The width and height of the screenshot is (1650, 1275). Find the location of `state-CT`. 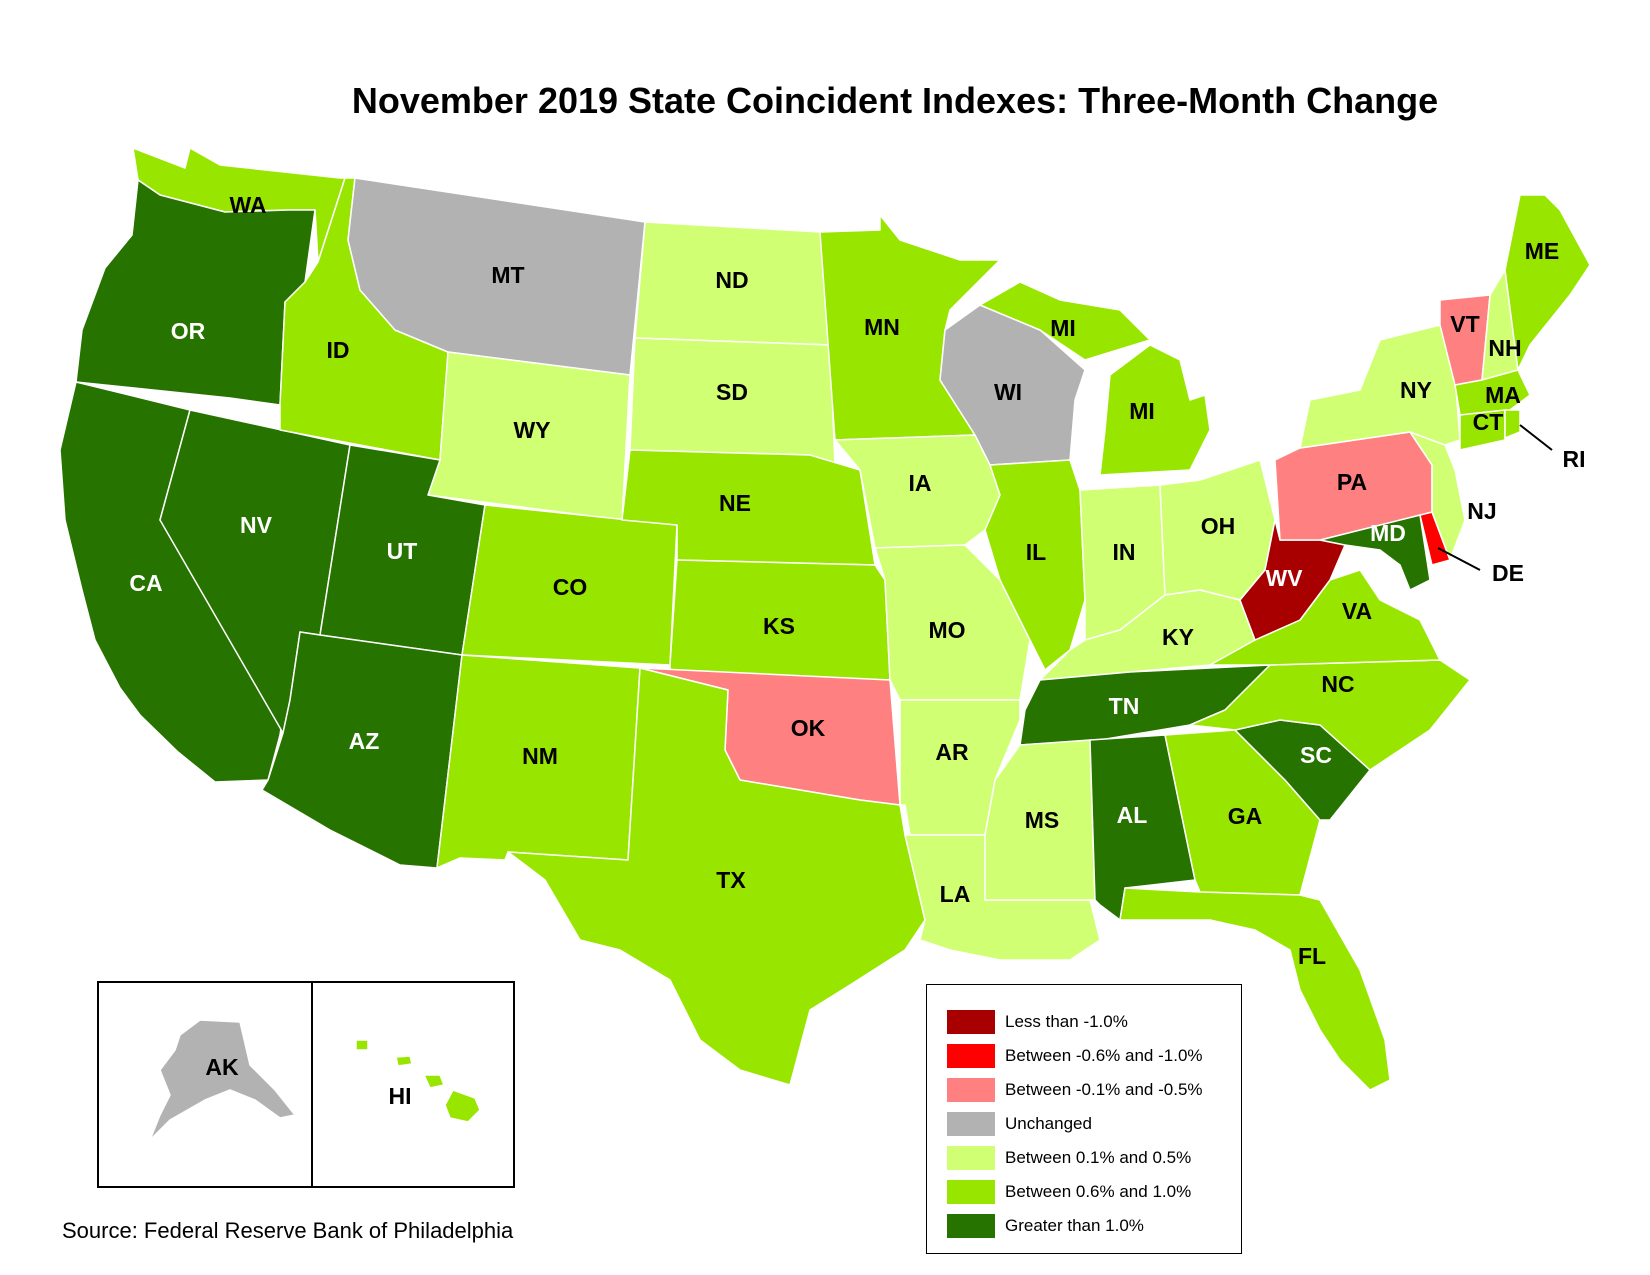

state-CT is located at coordinates (1482, 430).